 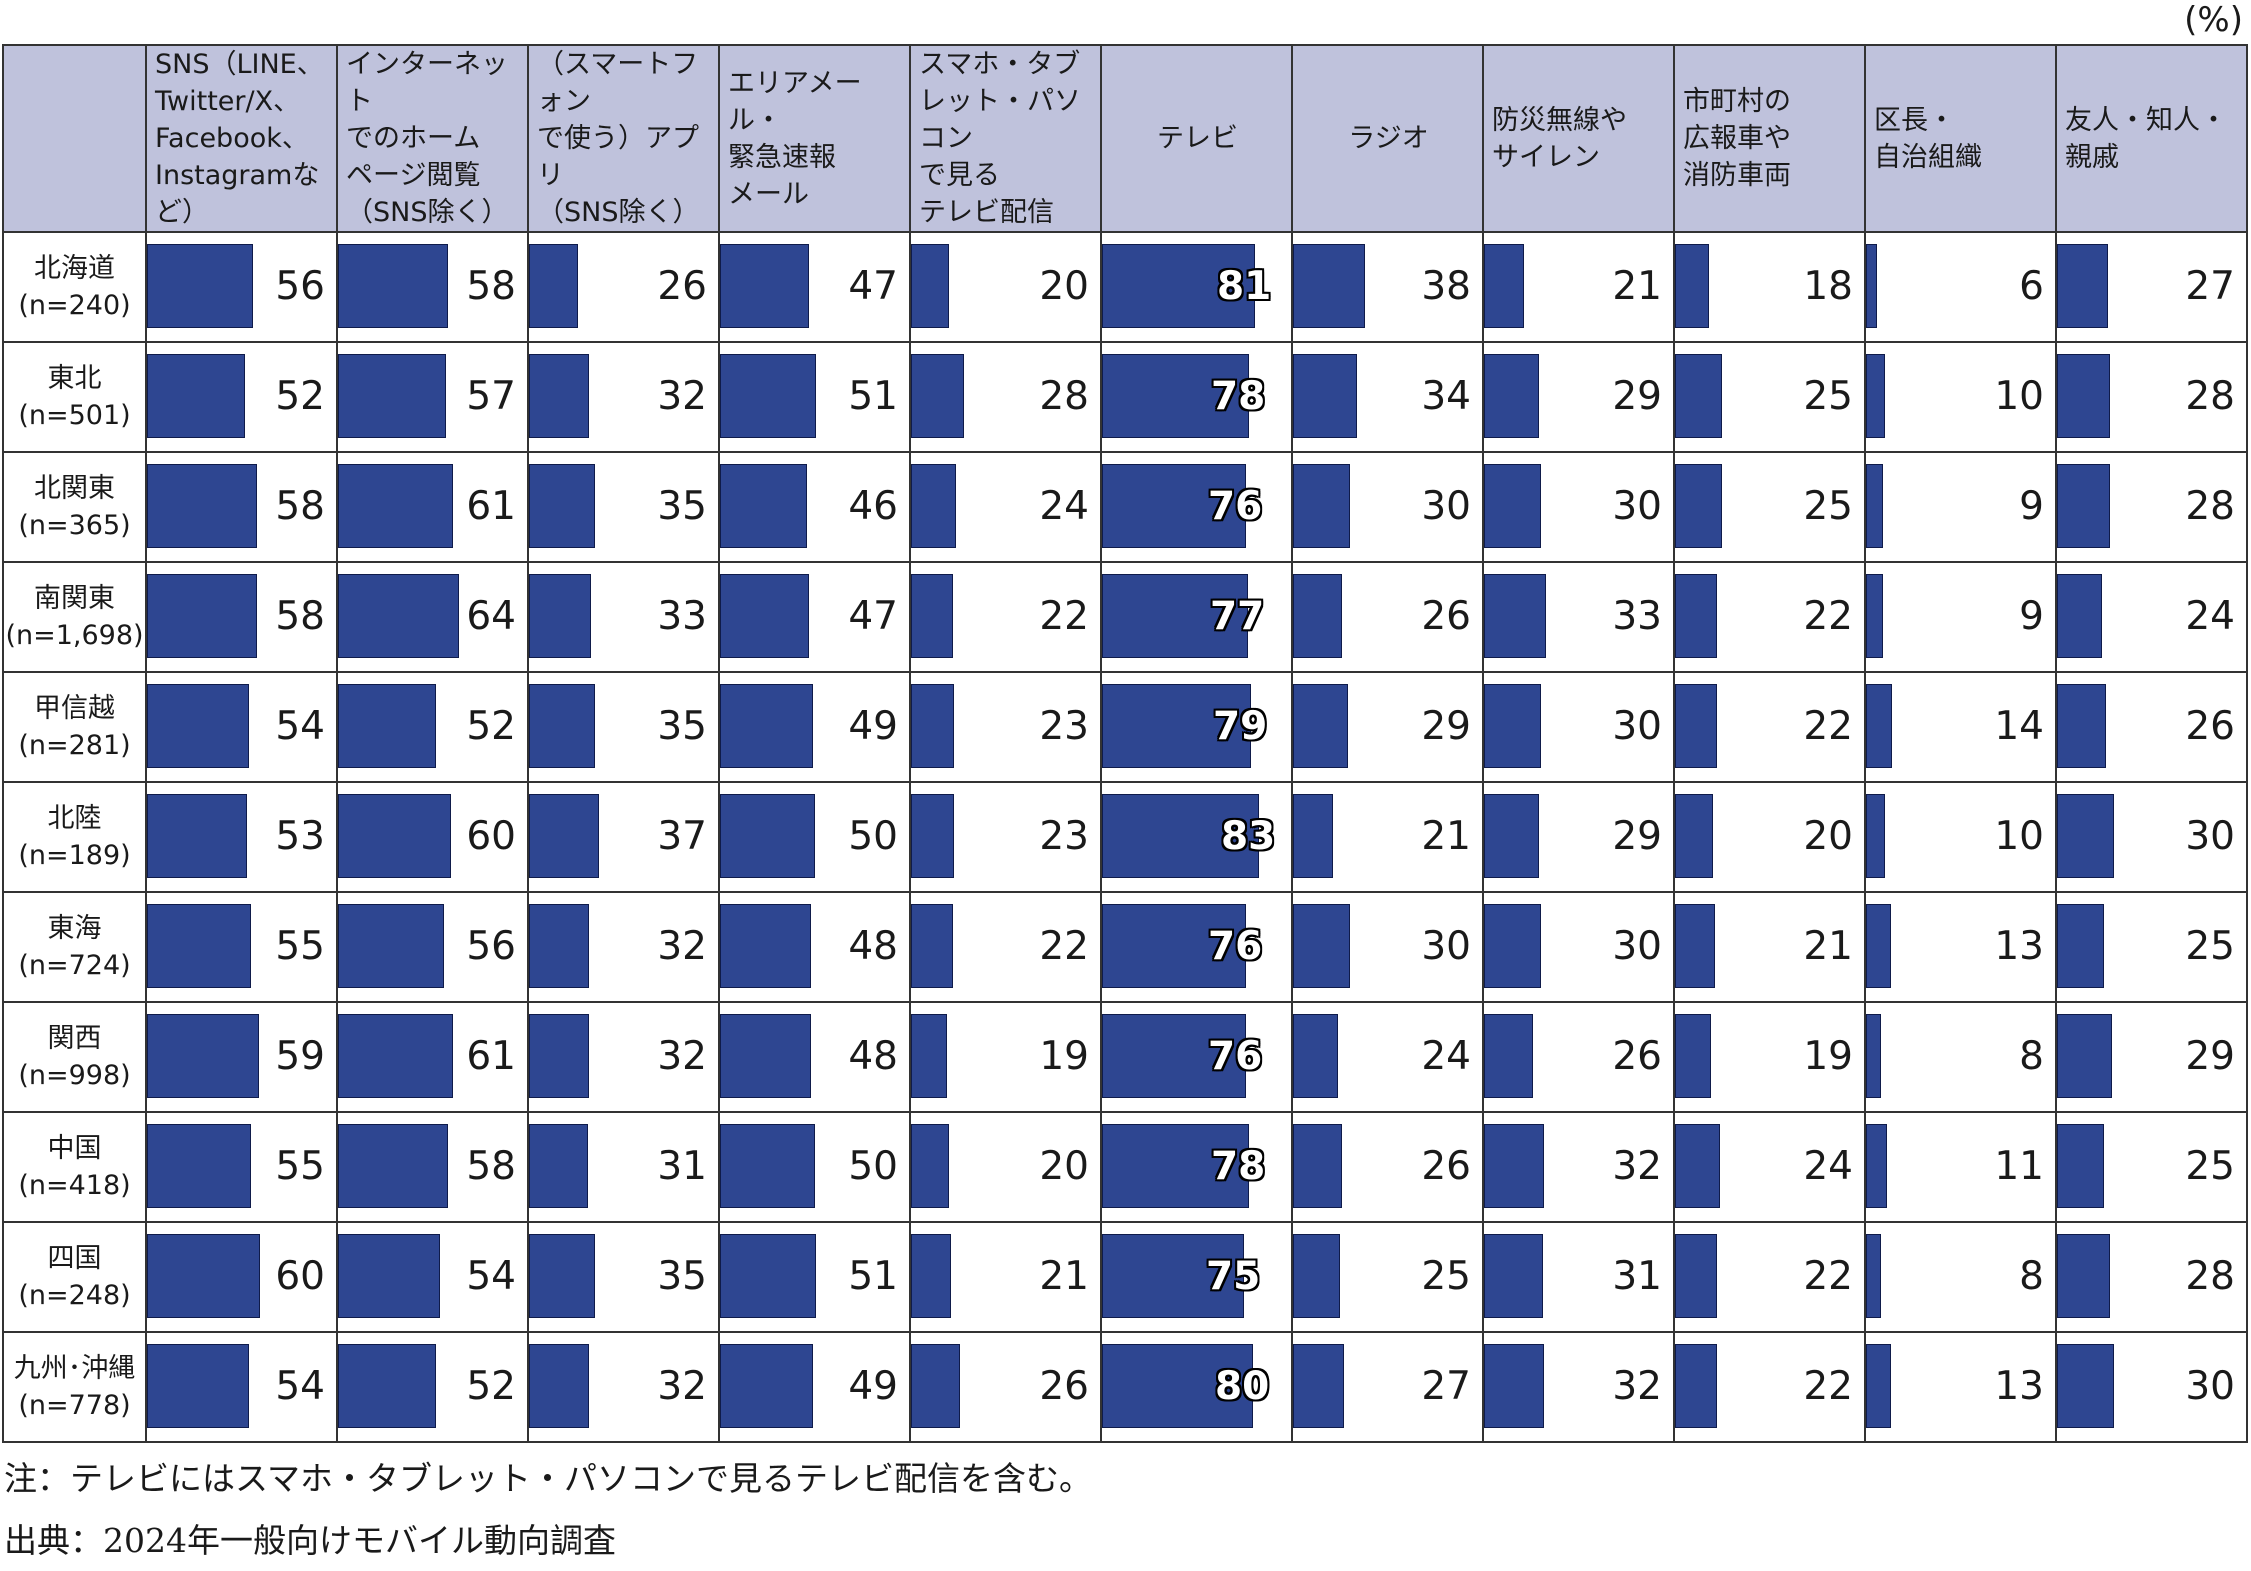 What do you see at coordinates (814, 837) in the screenshot?
I see `value-cell: 50` at bounding box center [814, 837].